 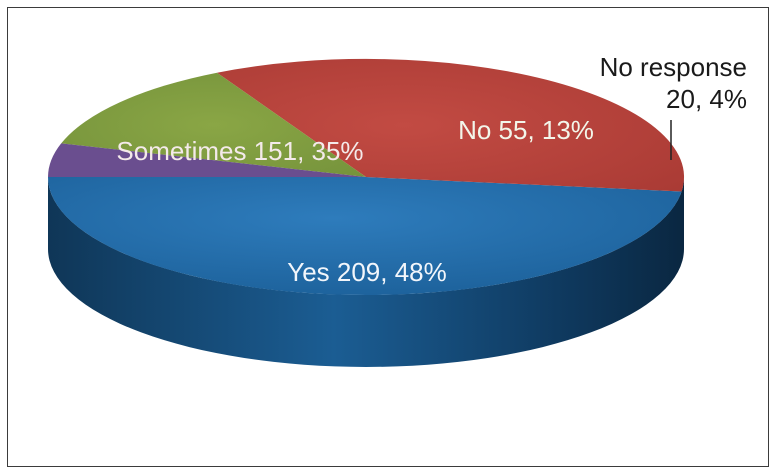 I want to click on label-yes: Yes 209, 48%, so click(x=367, y=272).